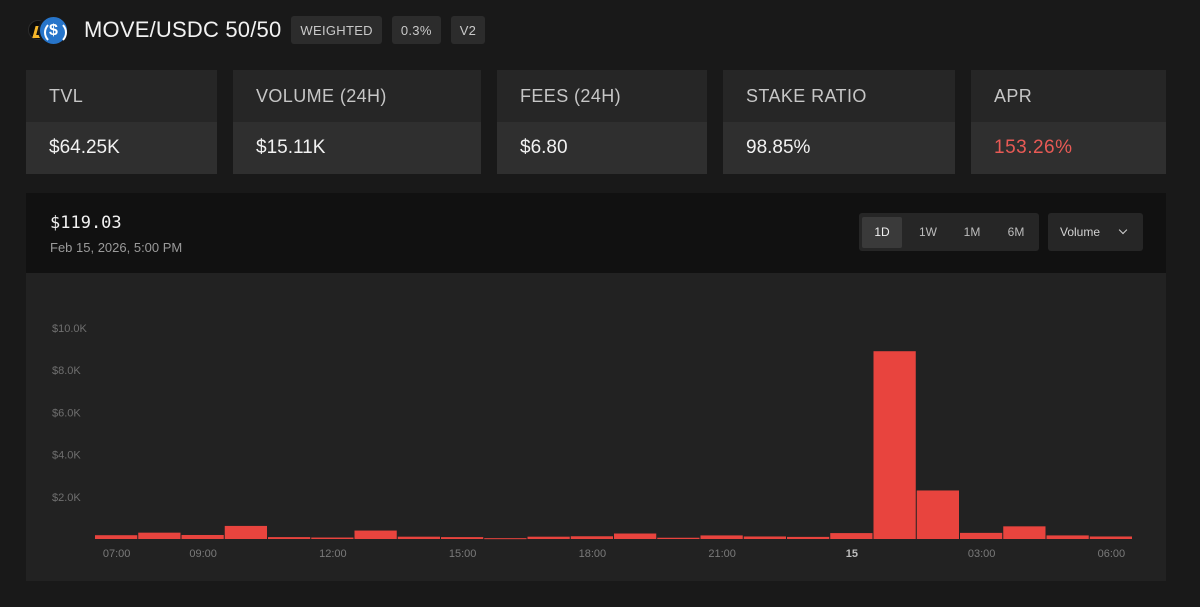 The height and width of the screenshot is (607, 1200). What do you see at coordinates (1080, 232) in the screenshot?
I see `metric-dropdown-label: Volume` at bounding box center [1080, 232].